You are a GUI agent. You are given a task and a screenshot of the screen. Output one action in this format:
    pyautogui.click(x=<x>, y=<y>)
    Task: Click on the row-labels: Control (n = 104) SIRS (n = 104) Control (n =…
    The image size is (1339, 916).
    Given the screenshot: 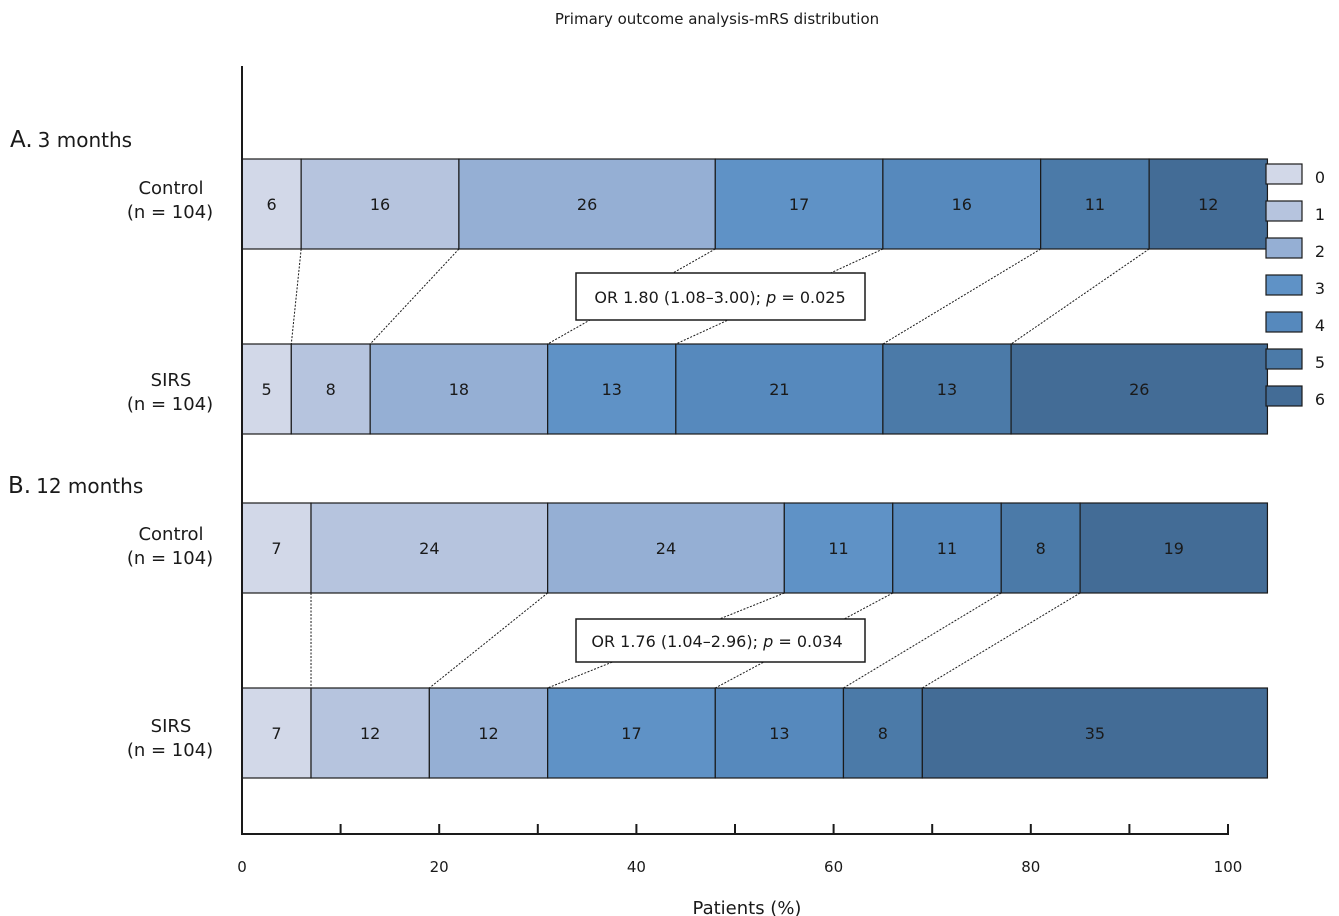 What is the action you would take?
    pyautogui.click(x=170, y=469)
    